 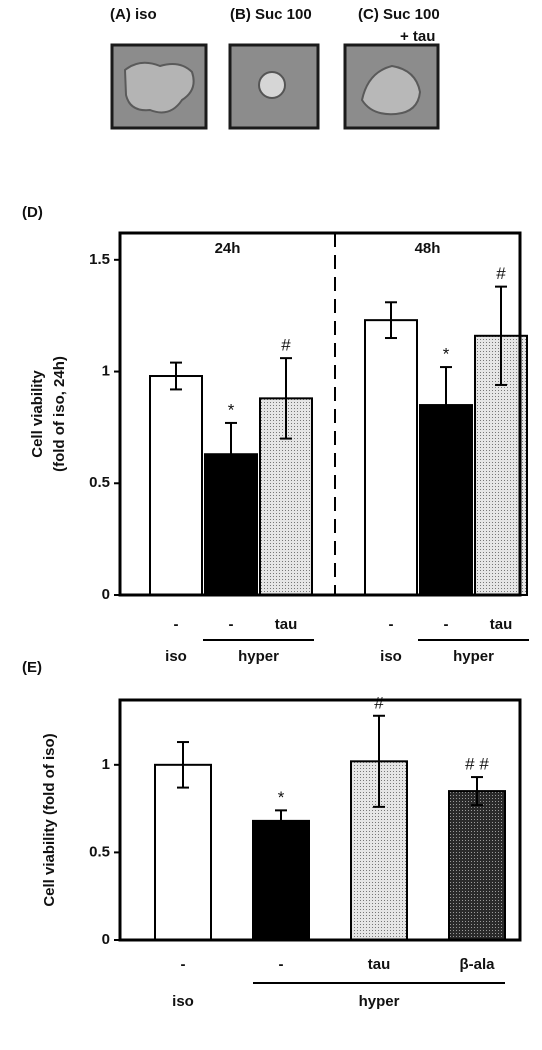 What do you see at coordinates (271, 14) in the screenshot?
I see `panel-label: (B) Suc 100` at bounding box center [271, 14].